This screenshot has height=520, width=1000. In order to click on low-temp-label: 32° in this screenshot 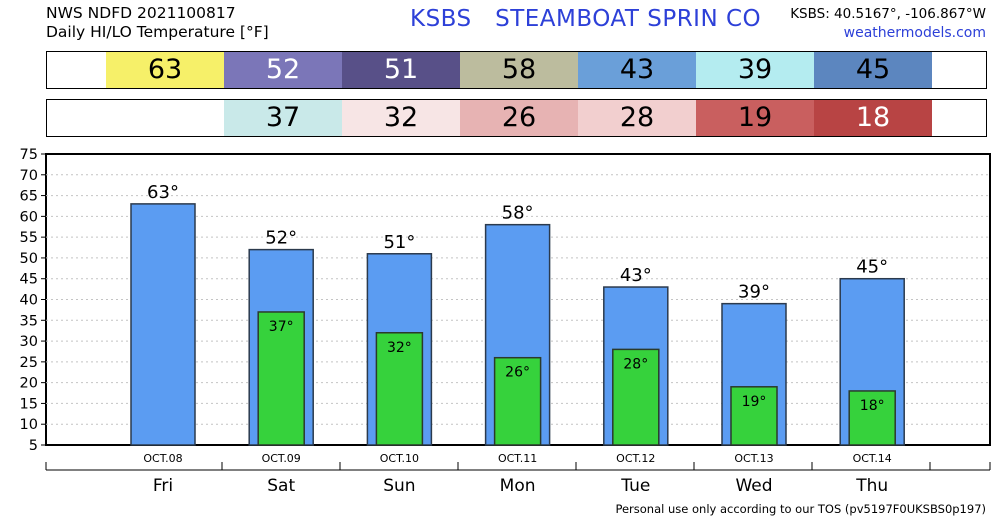, I will do `click(399, 348)`.